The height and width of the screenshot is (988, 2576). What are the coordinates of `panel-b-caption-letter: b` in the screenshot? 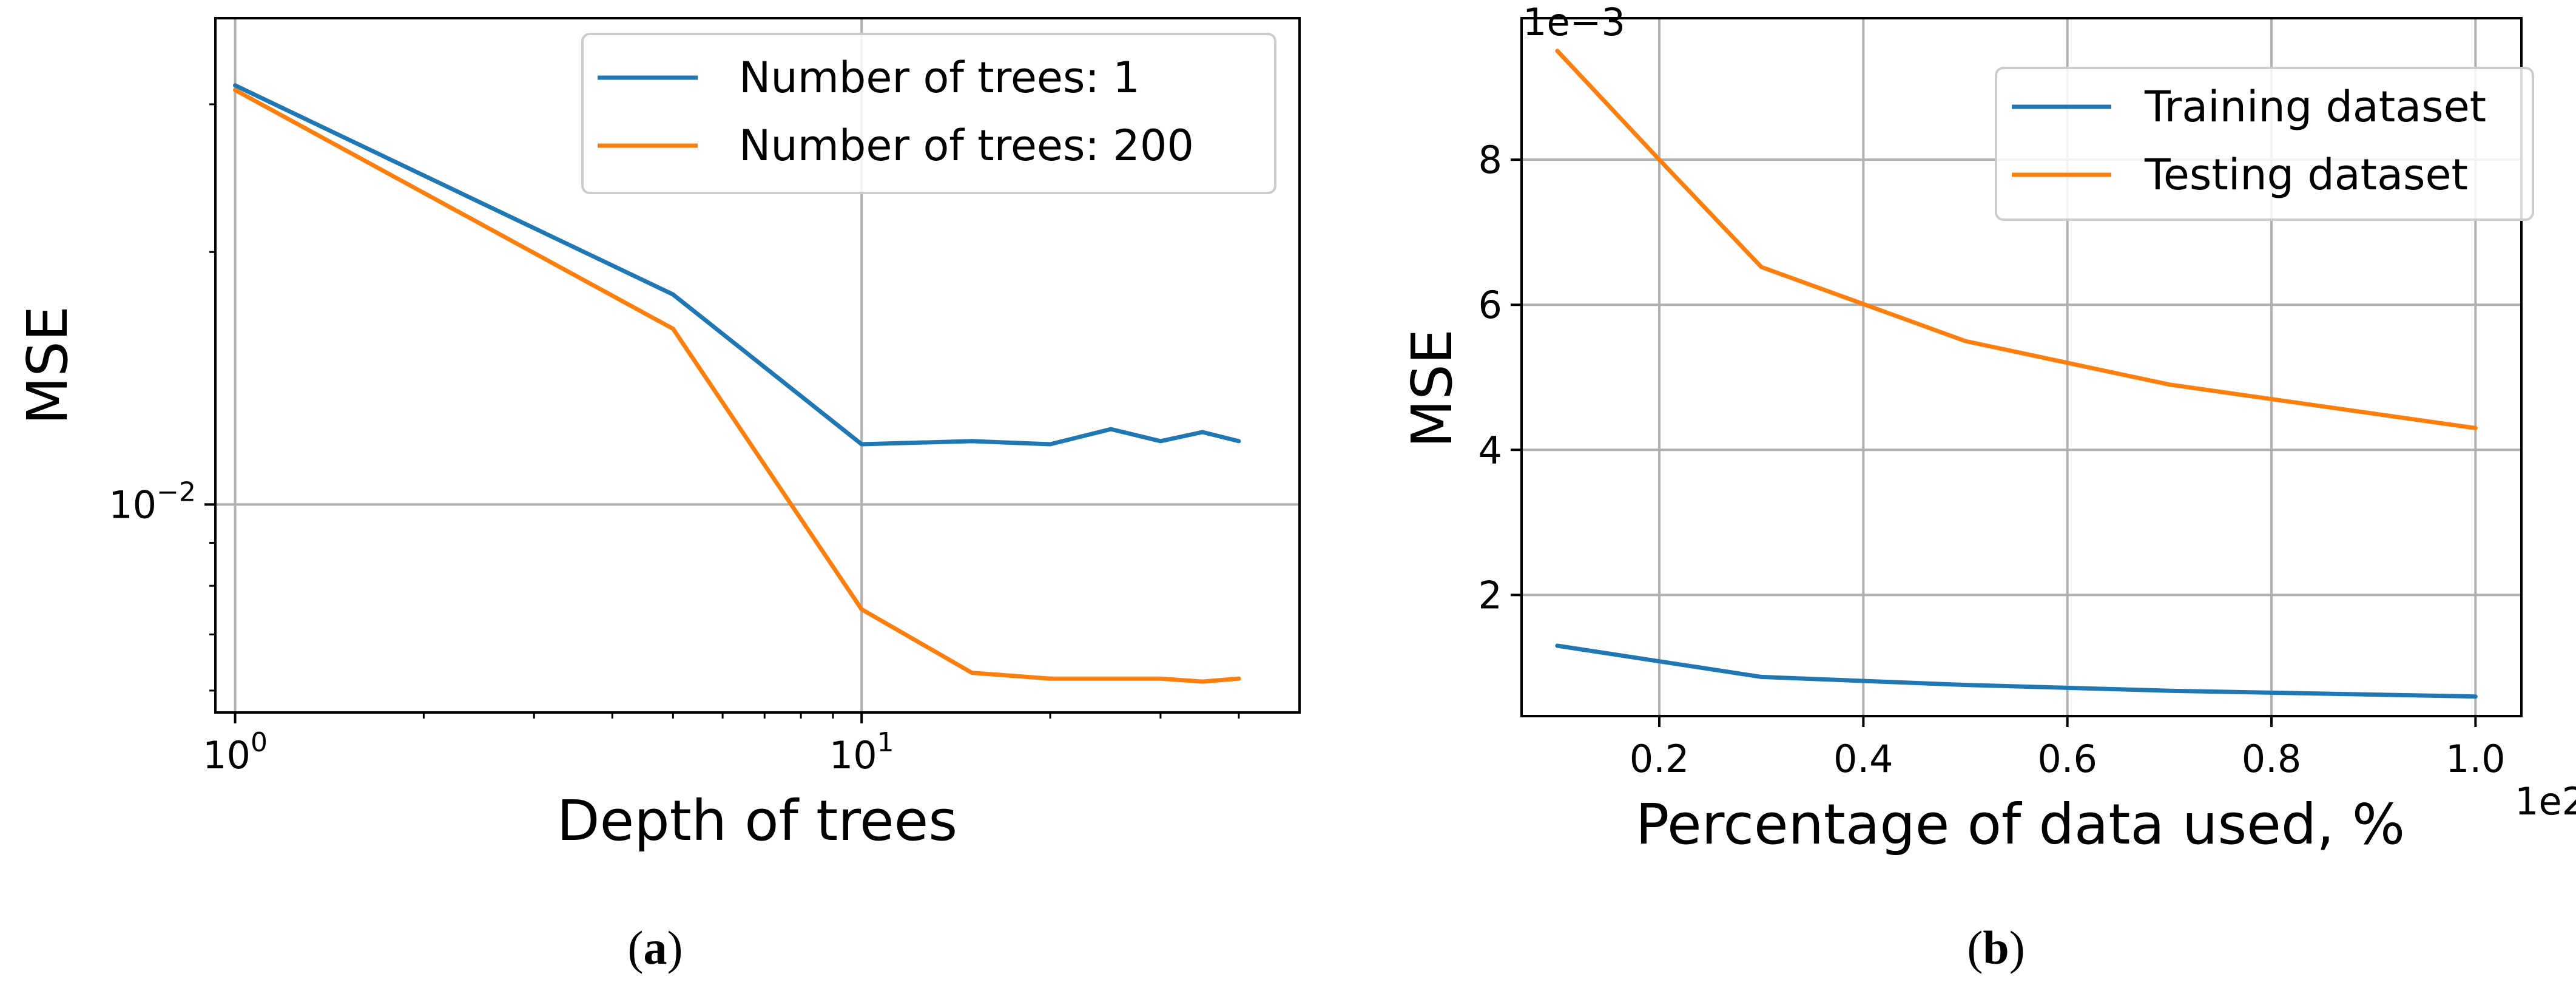 It's located at (1996, 947).